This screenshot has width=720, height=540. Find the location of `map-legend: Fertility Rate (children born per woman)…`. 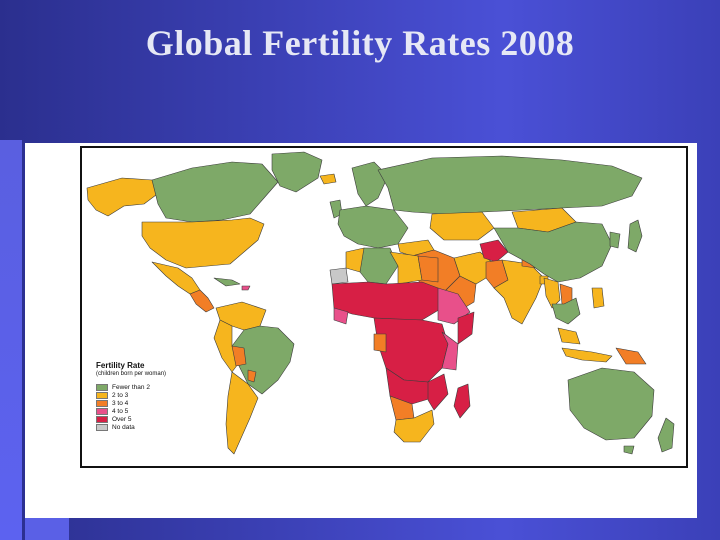

map-legend: Fertility Rate (children born per woman)… is located at coordinates (151, 396).